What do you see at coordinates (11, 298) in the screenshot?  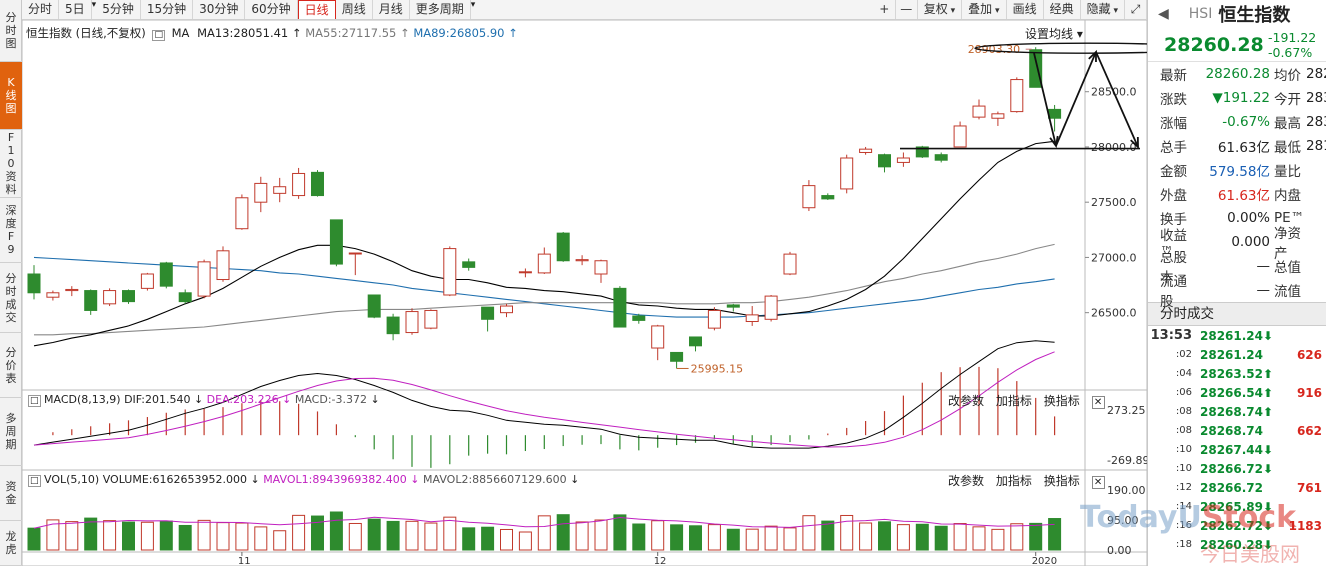 I see `left-nav-item-4: 分时成交` at bounding box center [11, 298].